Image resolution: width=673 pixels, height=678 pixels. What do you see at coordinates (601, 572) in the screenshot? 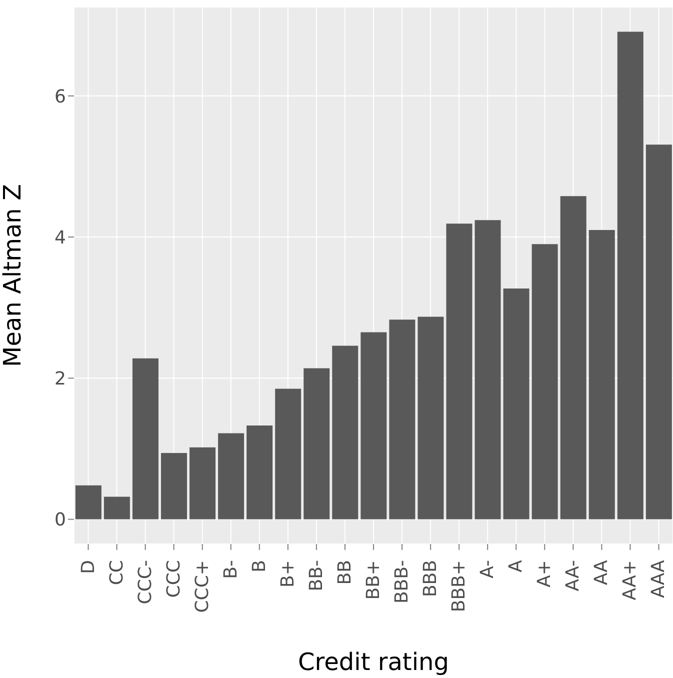
I see `x-tick-label: AA` at bounding box center [601, 572].